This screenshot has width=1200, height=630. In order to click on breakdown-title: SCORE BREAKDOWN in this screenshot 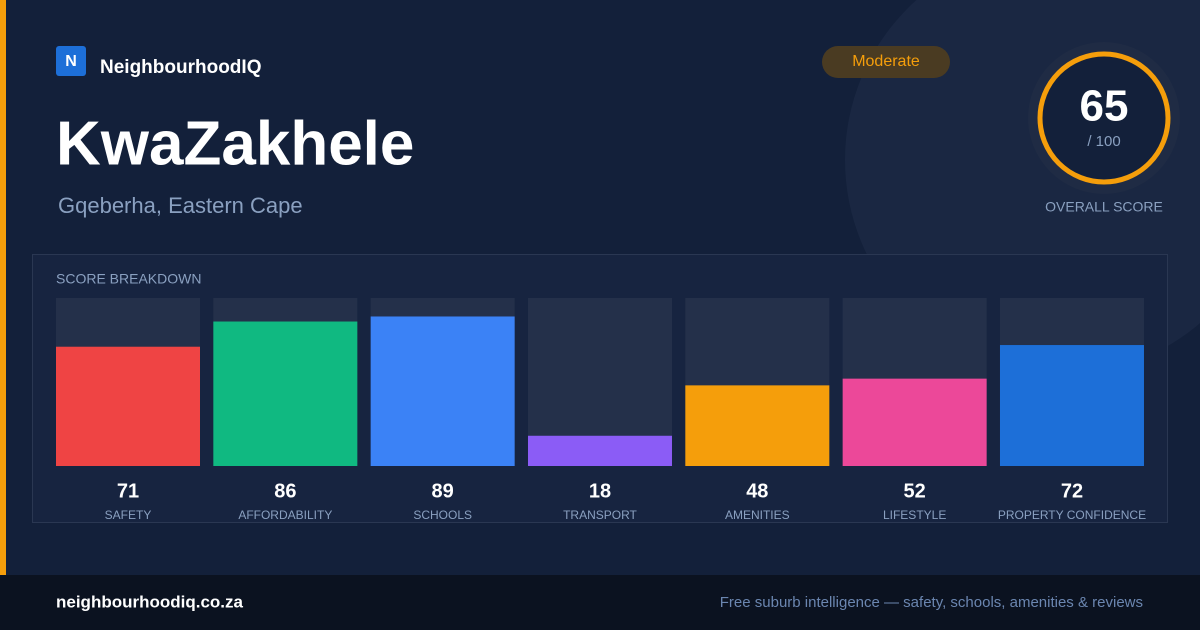, I will do `click(128, 279)`.